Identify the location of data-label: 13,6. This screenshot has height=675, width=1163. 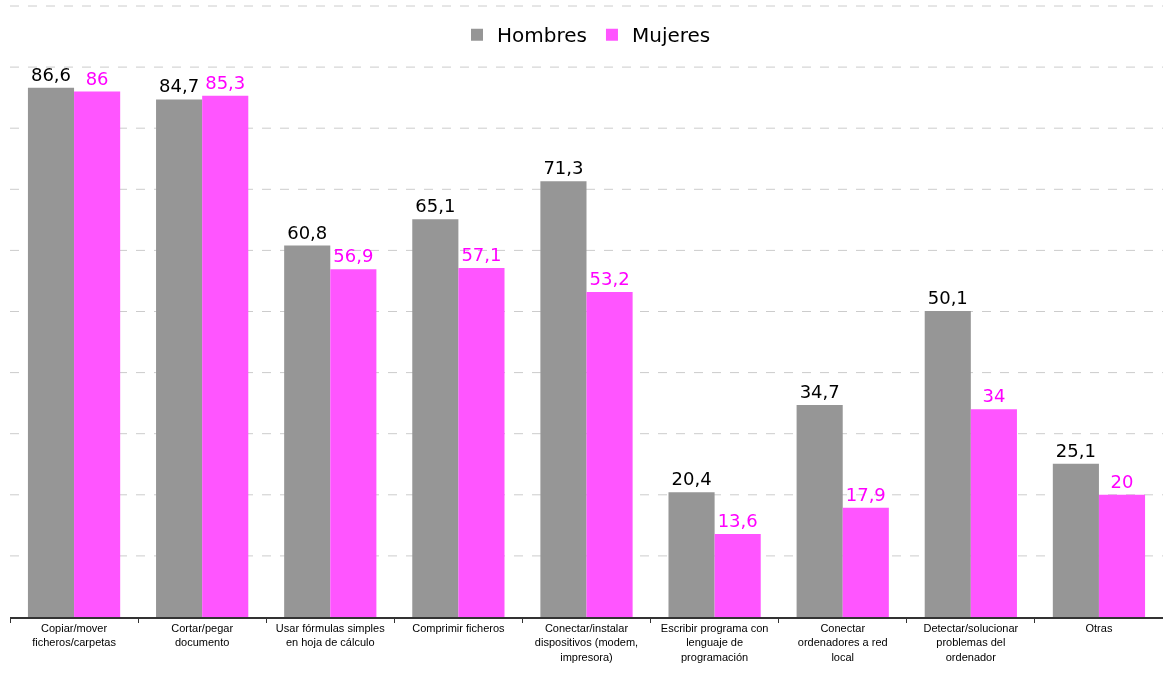
(737, 520).